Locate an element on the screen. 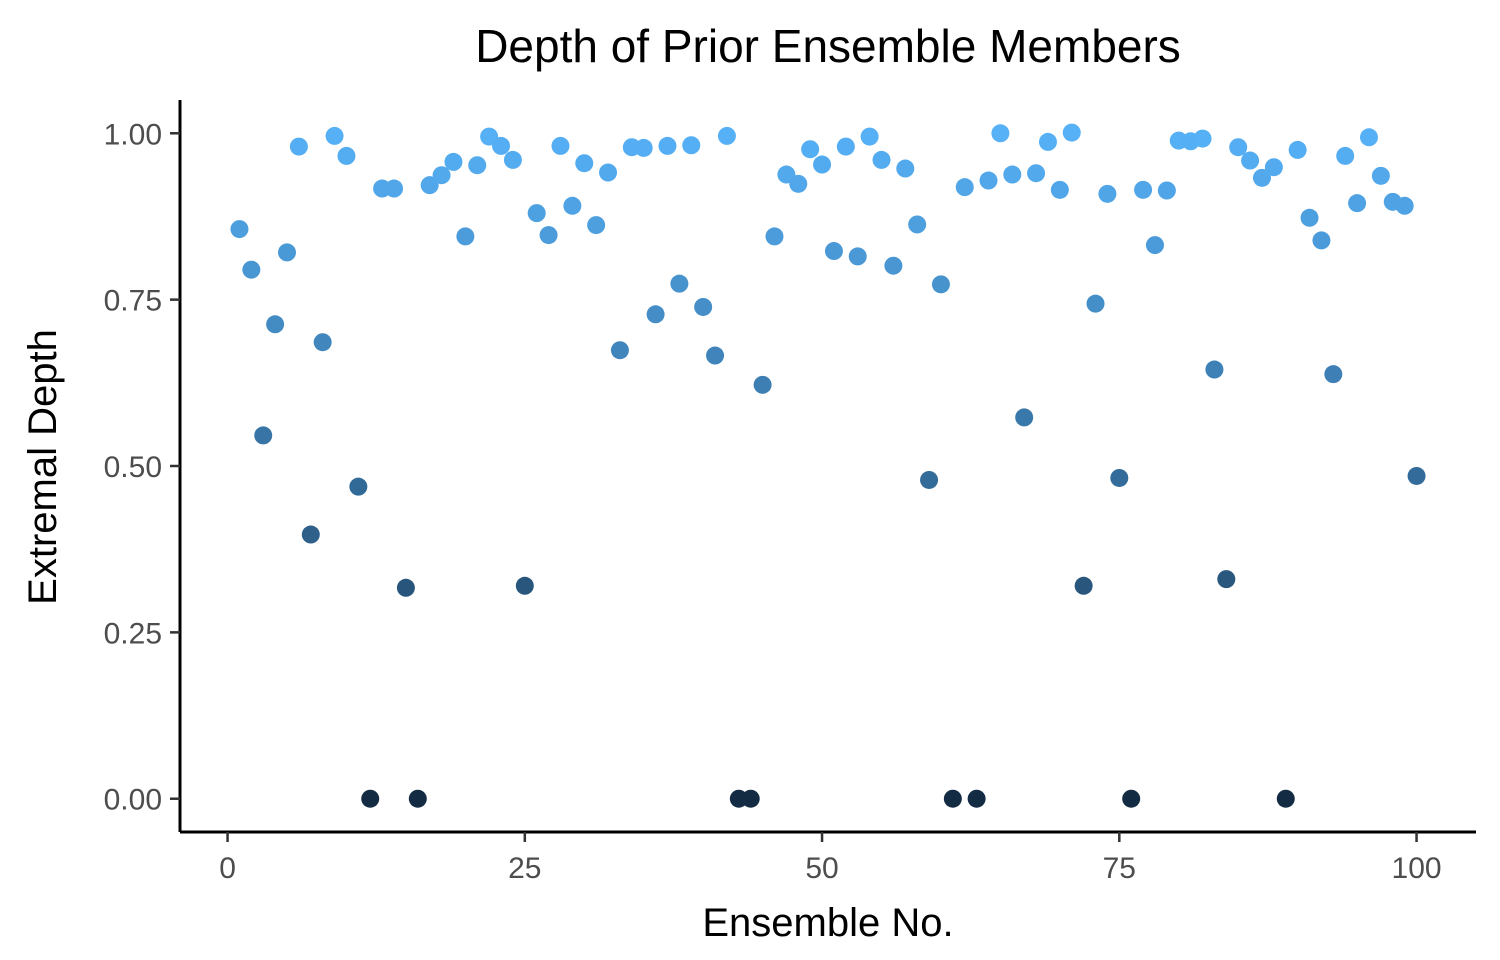  y-tick-label: 0.50 is located at coordinates (133, 467).